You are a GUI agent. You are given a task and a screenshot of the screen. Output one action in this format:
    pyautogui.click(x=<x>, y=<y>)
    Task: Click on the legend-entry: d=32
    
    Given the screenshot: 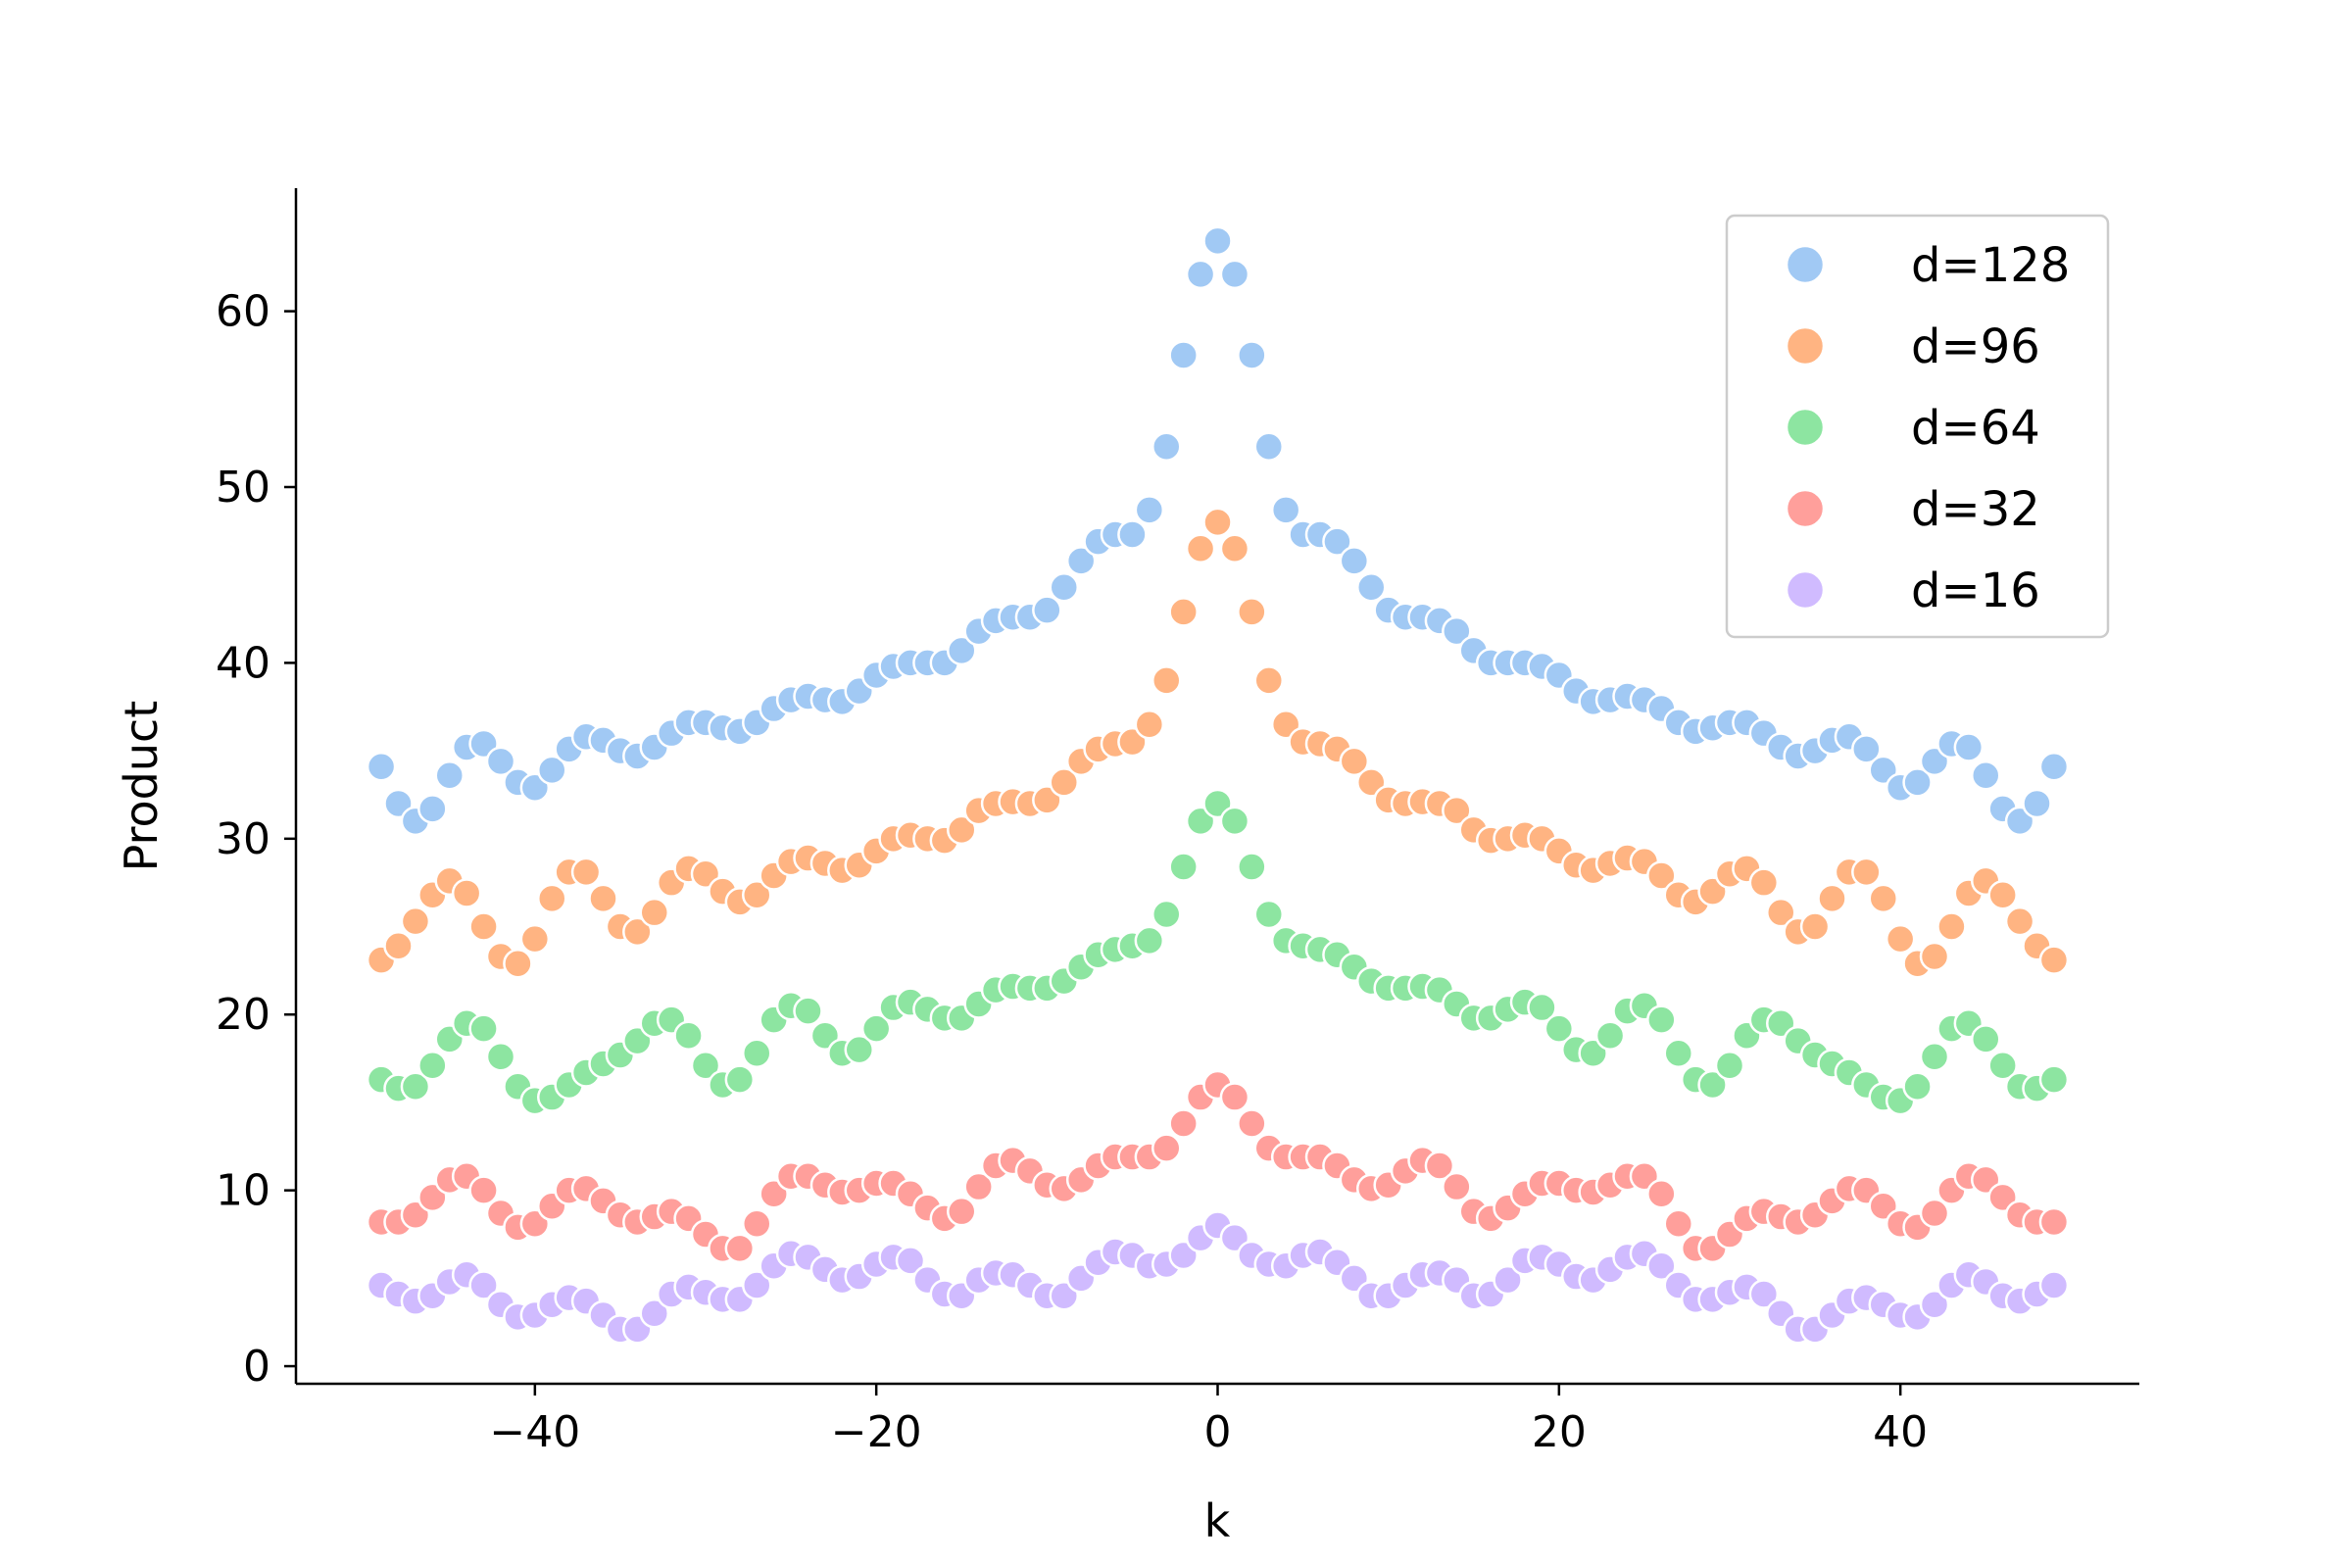 What is the action you would take?
    pyautogui.click(x=1912, y=509)
    